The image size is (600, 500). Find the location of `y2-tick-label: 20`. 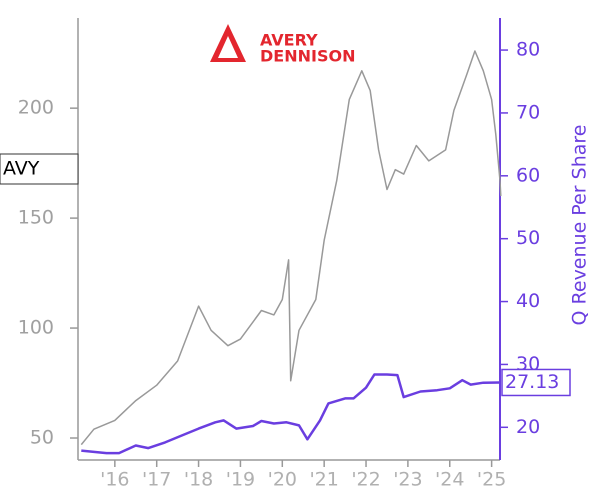

y2-tick-label: 20 is located at coordinates (528, 427).